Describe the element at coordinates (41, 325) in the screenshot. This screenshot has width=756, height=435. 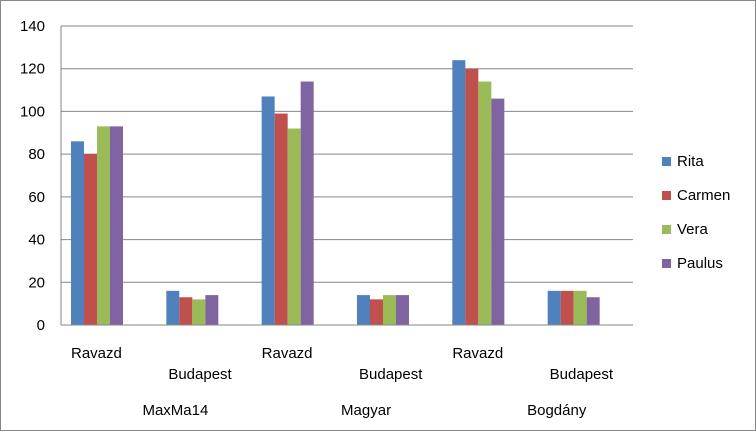
I see `y-tick-label: 0` at that location.